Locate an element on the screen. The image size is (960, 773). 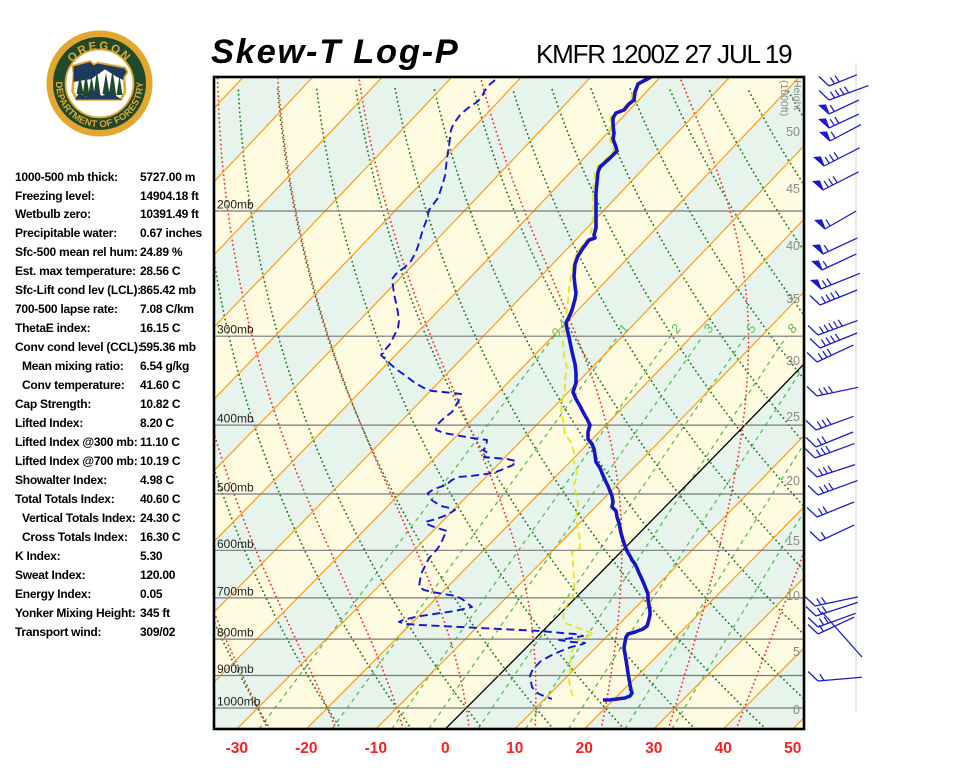
svg-text: (1000ft) is located at coordinates (784, 98).